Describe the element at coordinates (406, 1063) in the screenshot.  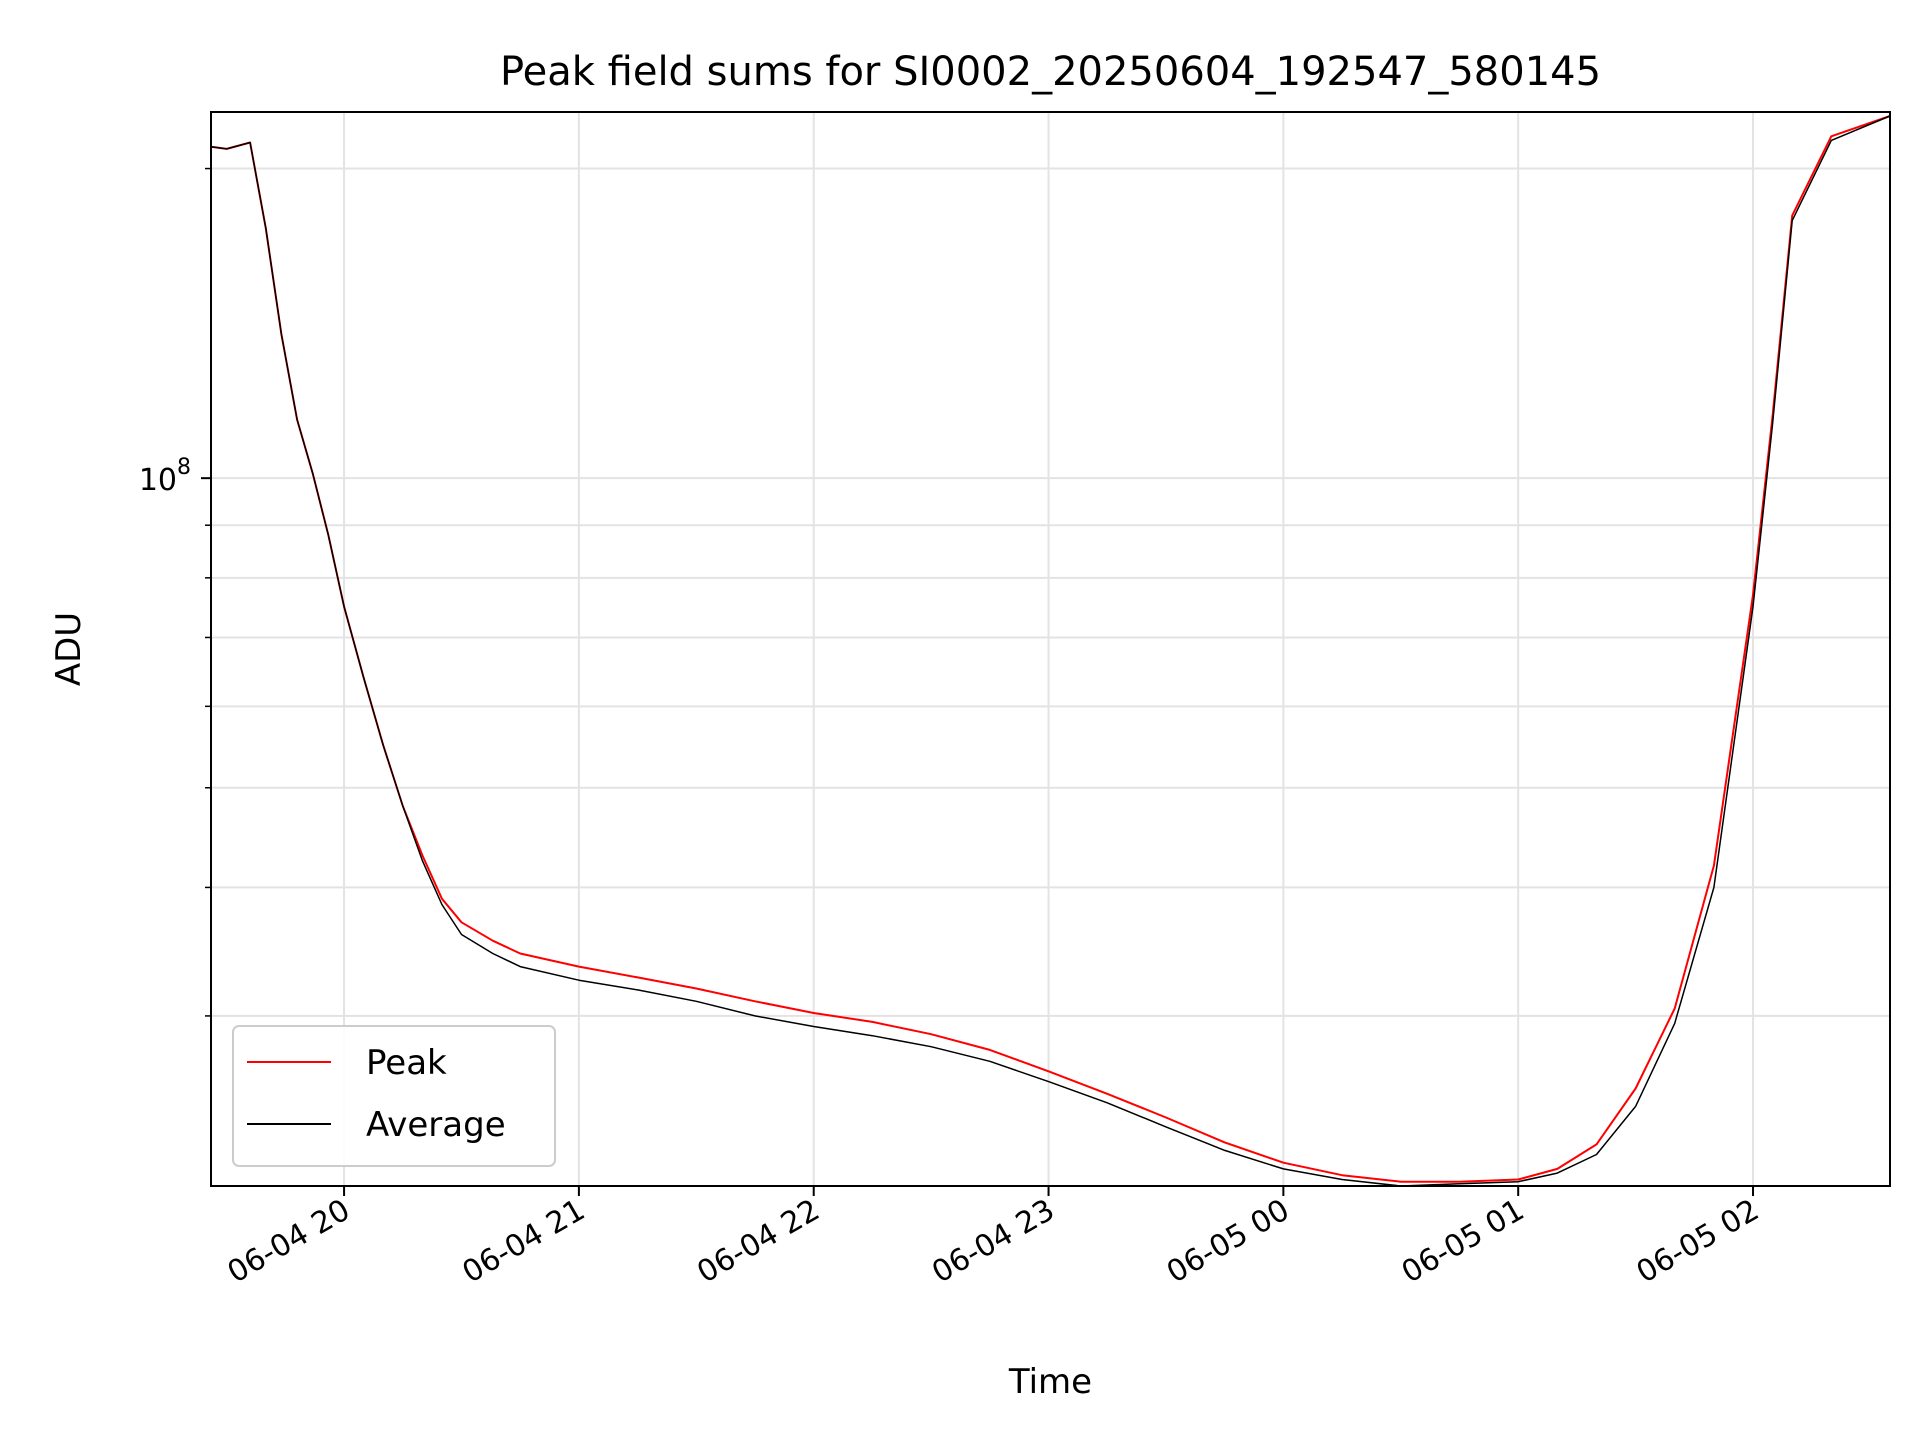
I see `legend-label-peak: Peak` at that location.